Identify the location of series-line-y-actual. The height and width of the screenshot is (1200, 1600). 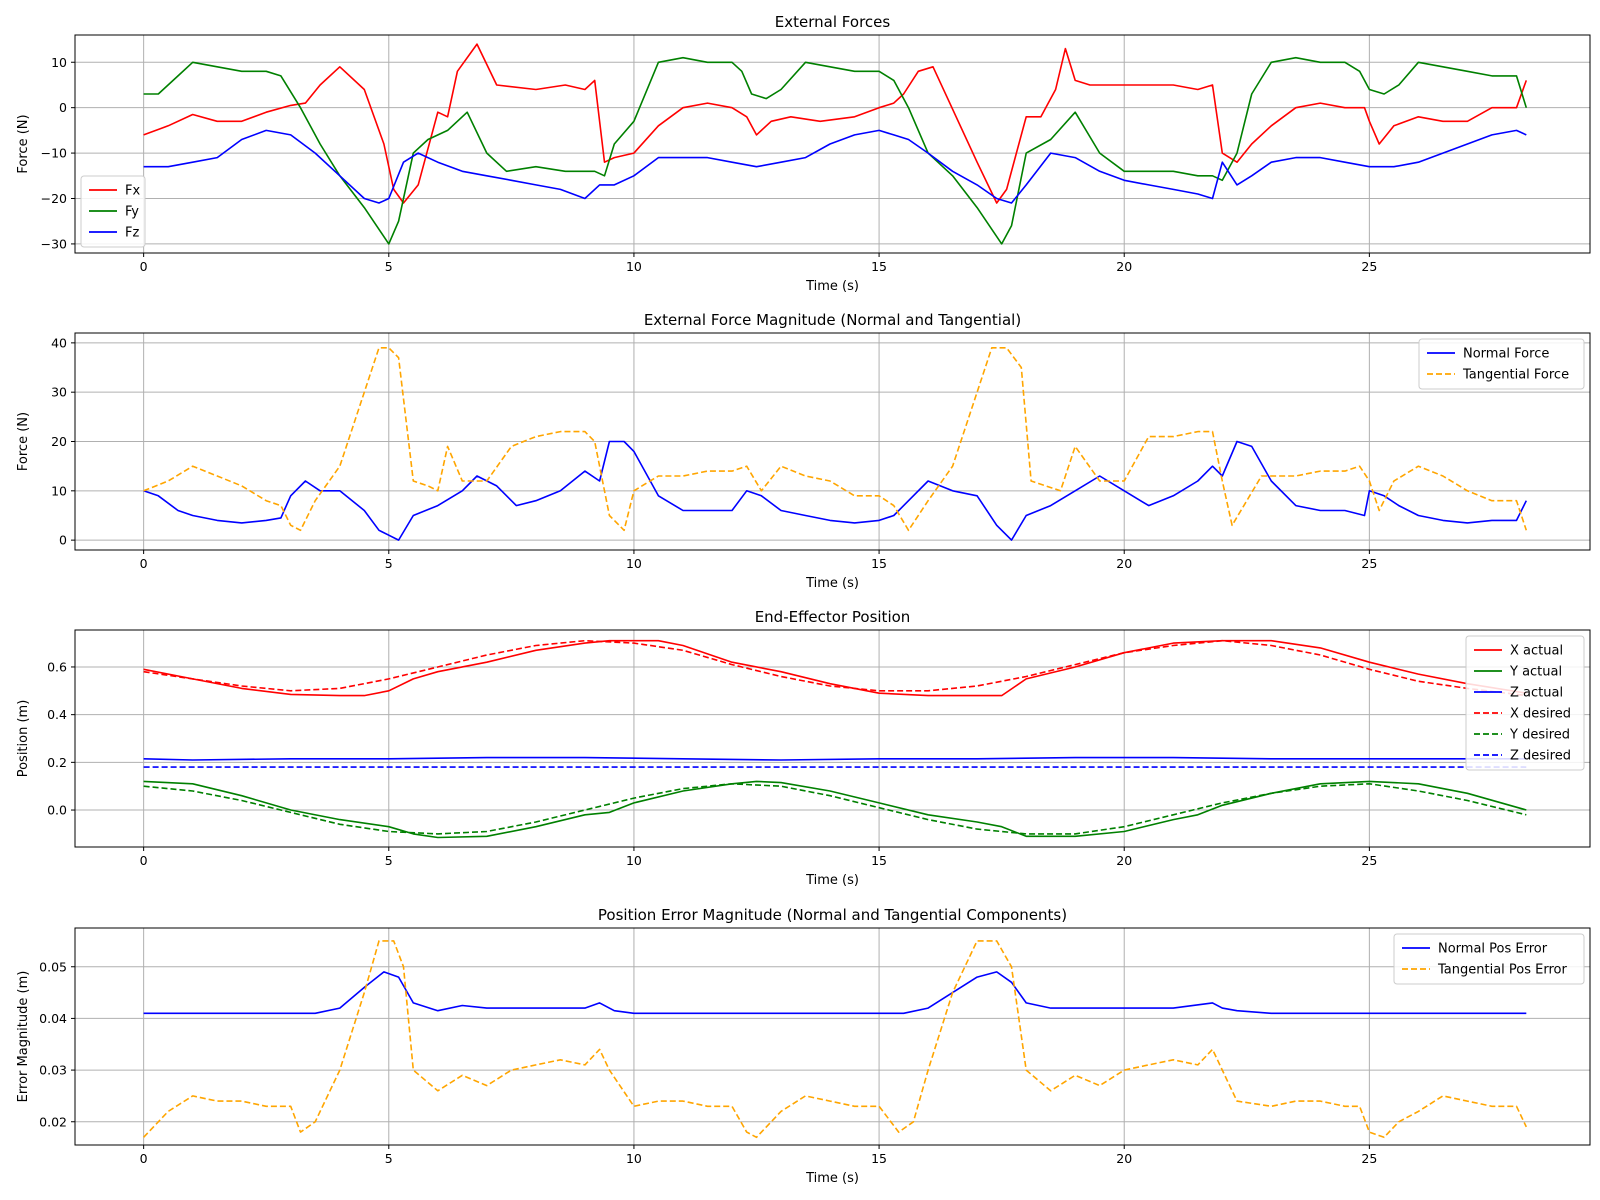
(835, 809).